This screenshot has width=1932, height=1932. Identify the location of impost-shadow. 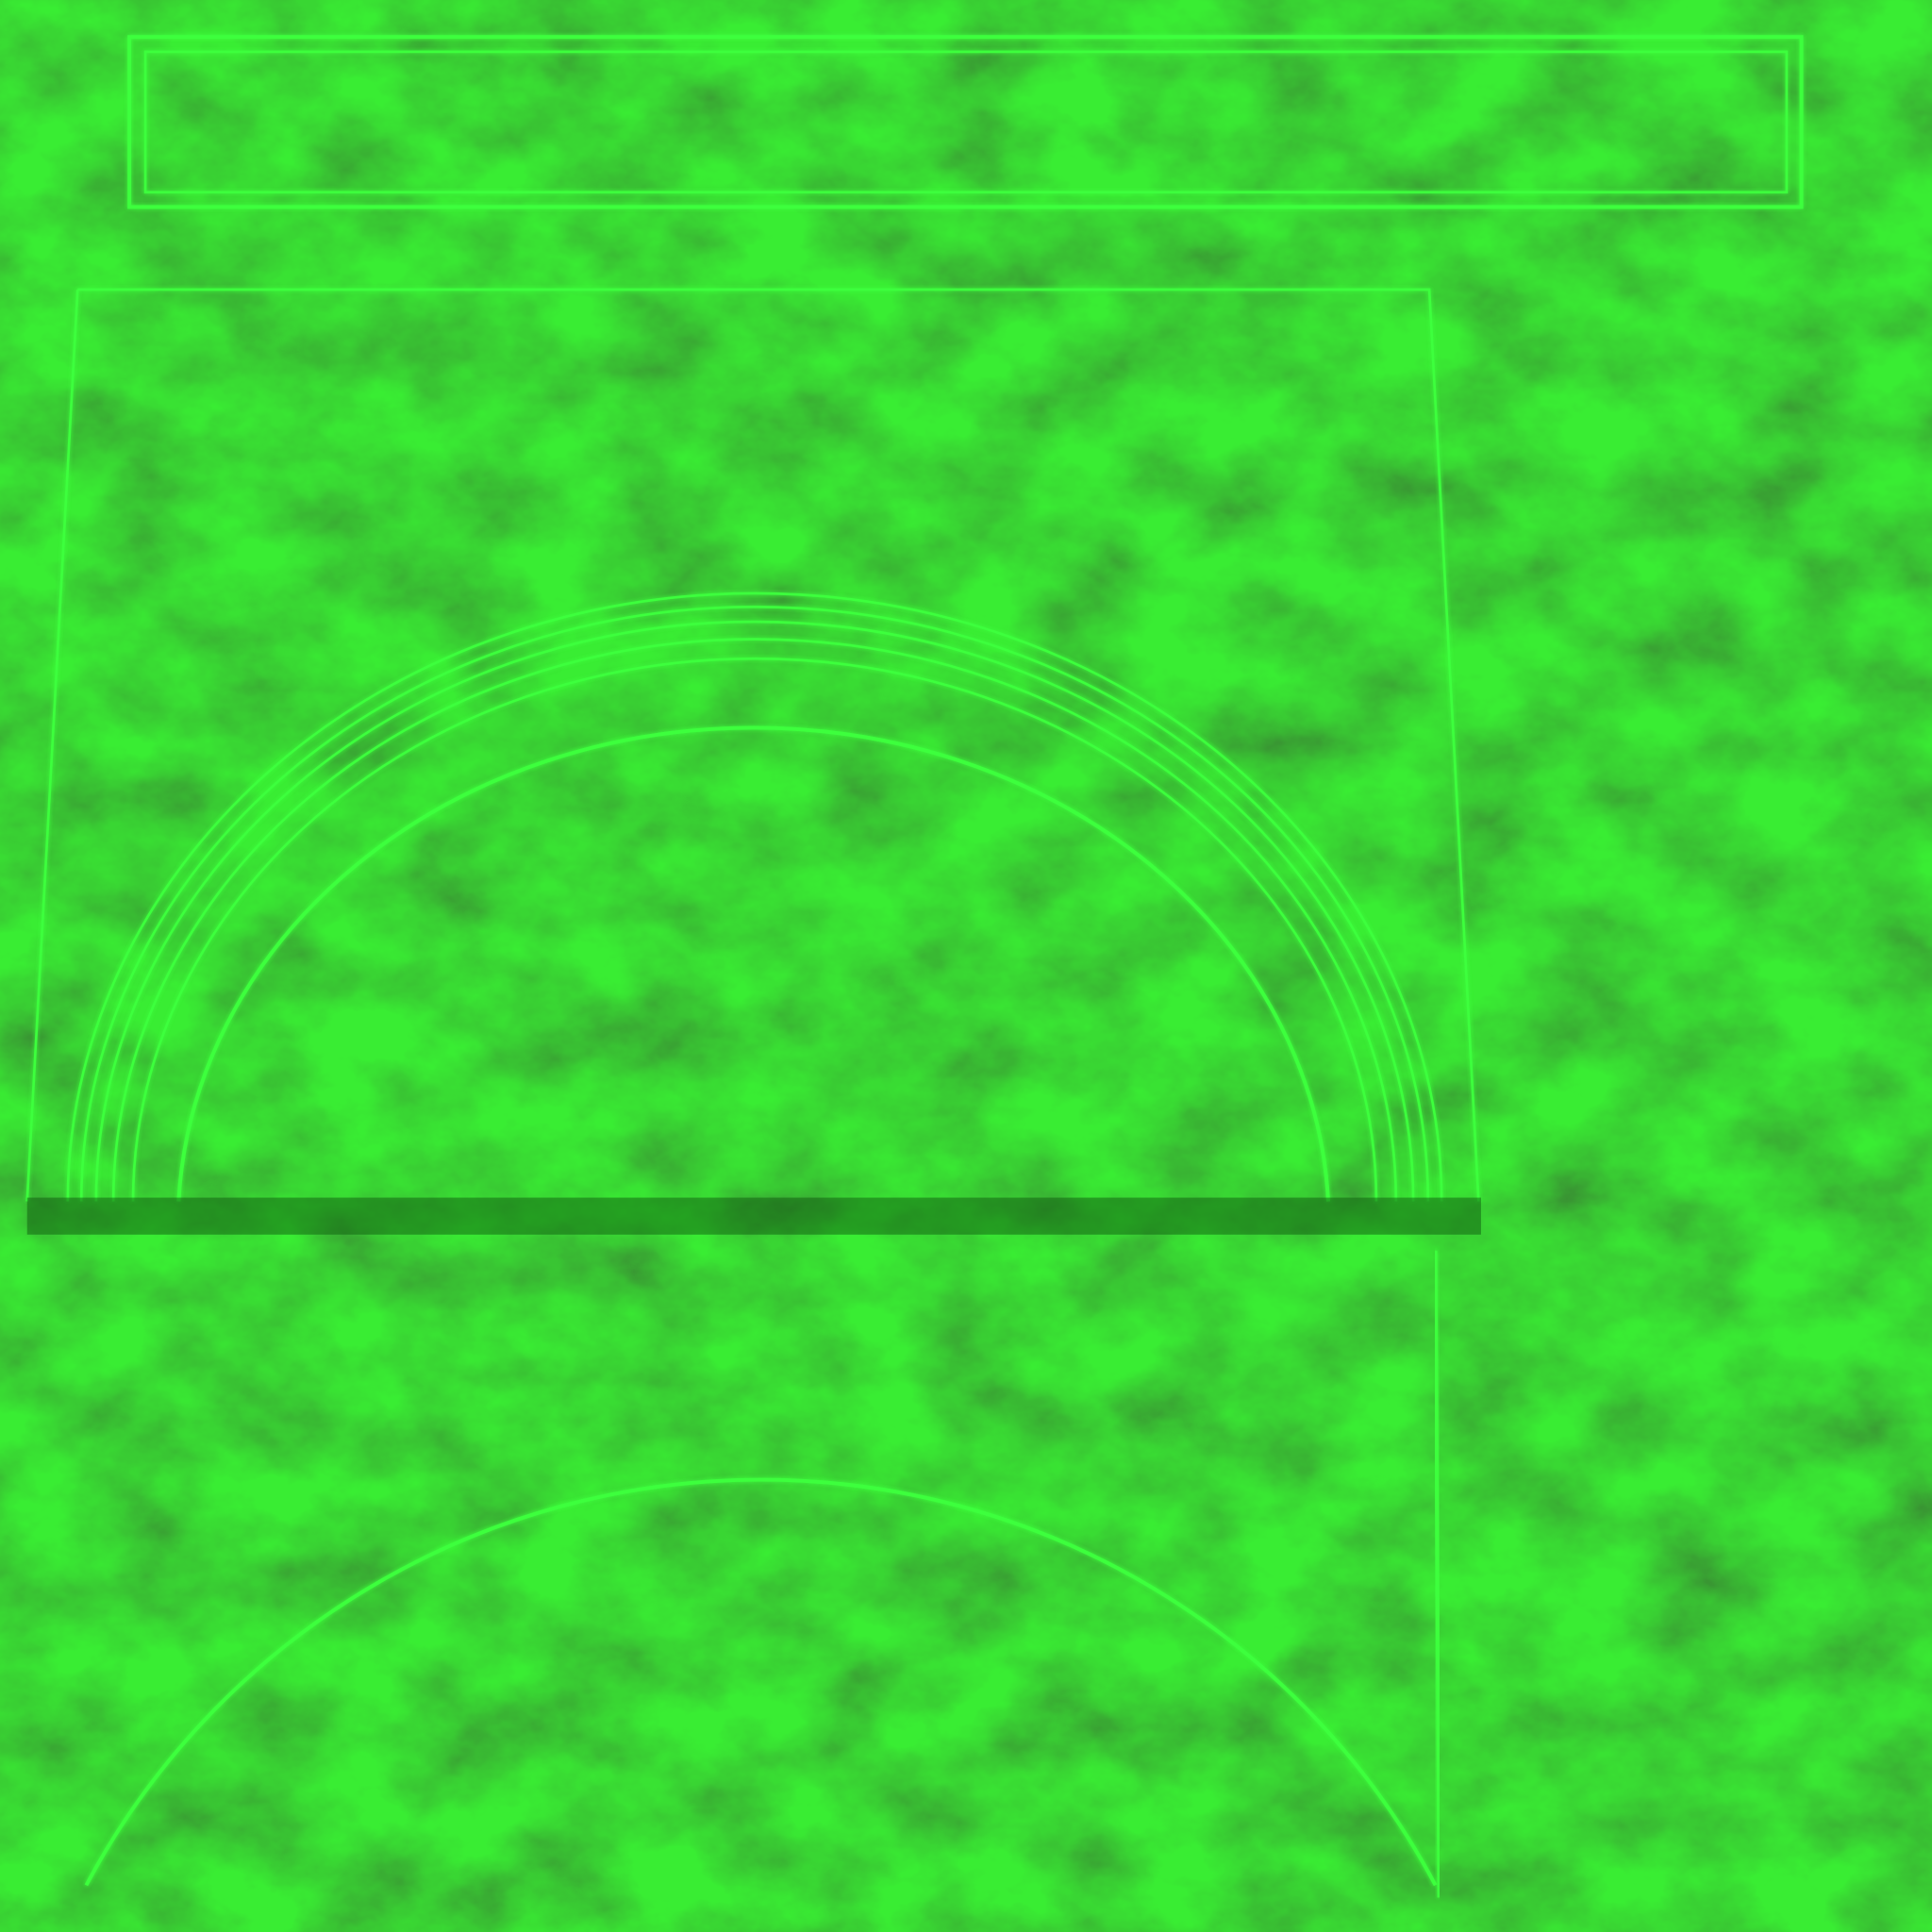
(753, 1216).